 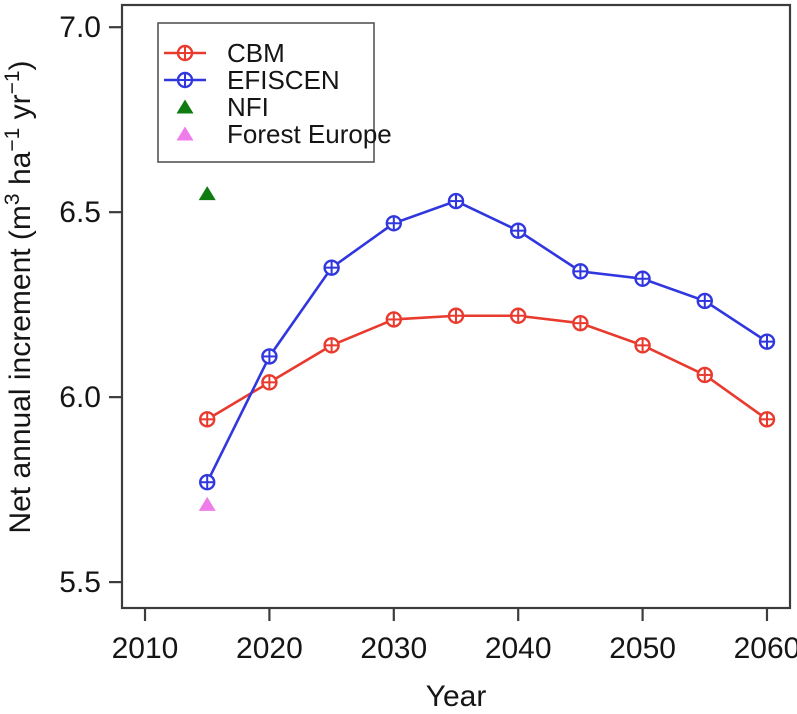 What do you see at coordinates (207, 503) in the screenshot?
I see `forest-europe-marker` at bounding box center [207, 503].